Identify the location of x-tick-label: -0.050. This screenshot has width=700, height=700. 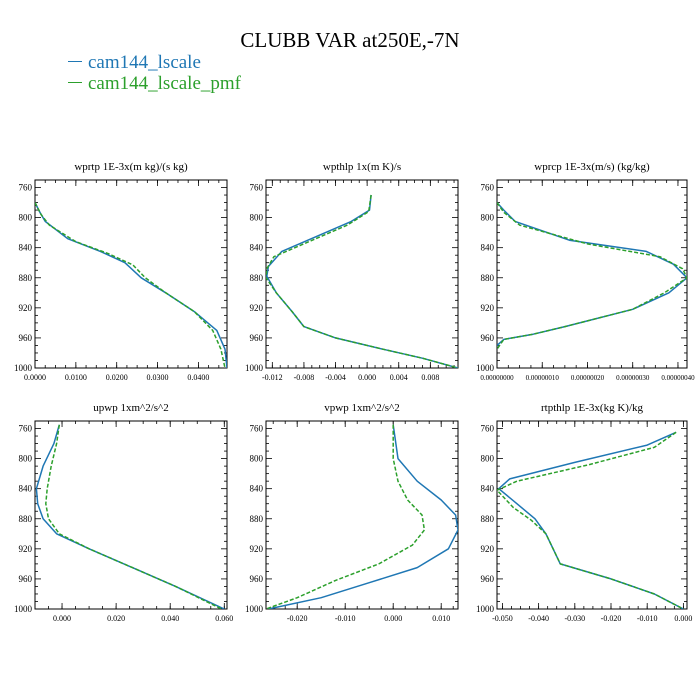
(502, 618).